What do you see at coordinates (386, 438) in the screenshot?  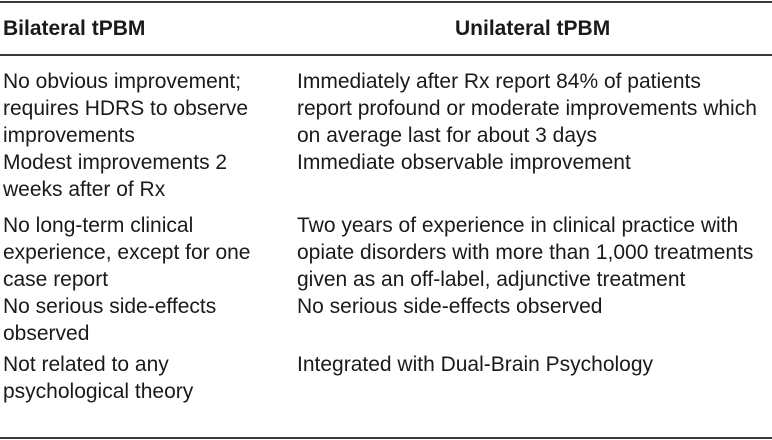 I see `table-bottom-rule` at bounding box center [386, 438].